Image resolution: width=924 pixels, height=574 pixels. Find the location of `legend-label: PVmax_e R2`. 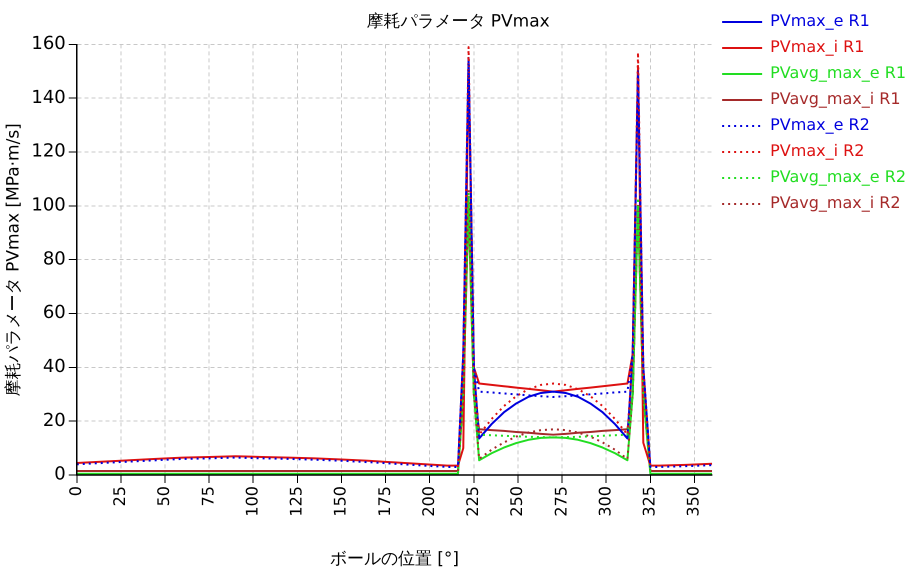

legend-label: PVmax_e R2 is located at coordinates (820, 124).